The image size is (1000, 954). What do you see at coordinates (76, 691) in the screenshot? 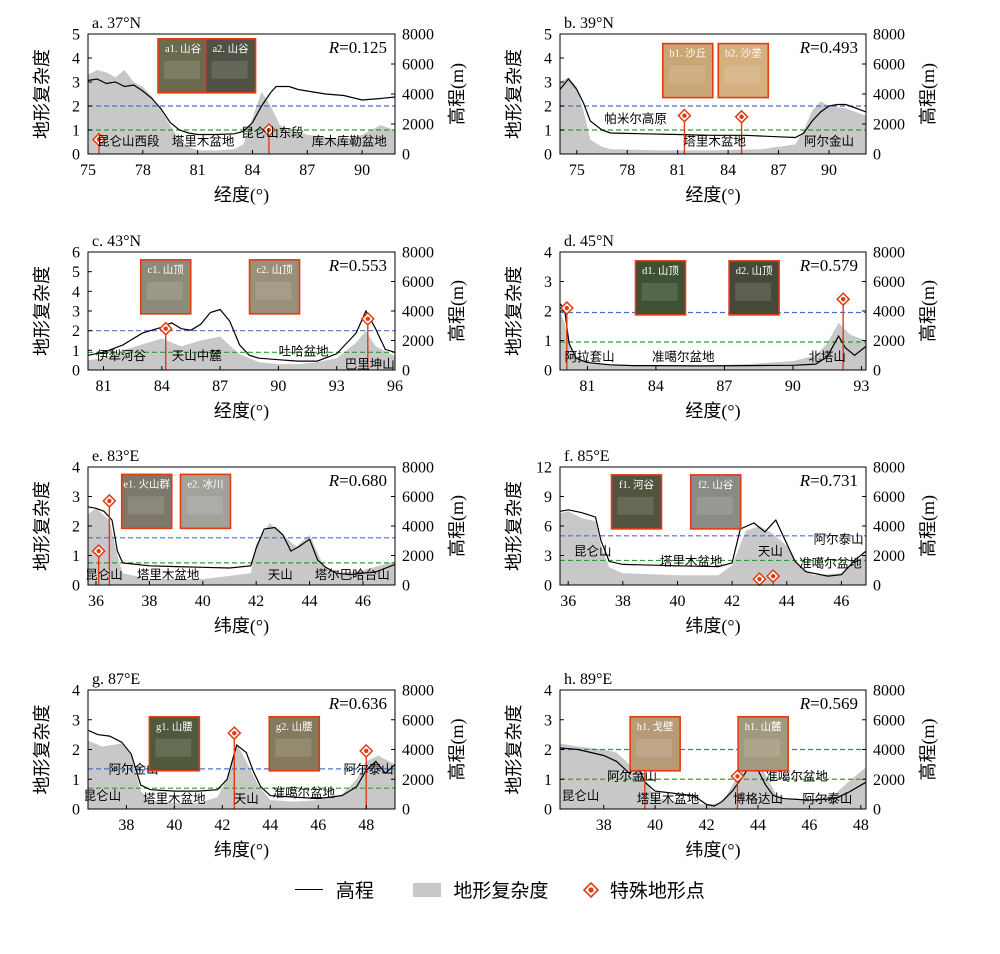
I see `y-tick-label: 4` at bounding box center [76, 691].